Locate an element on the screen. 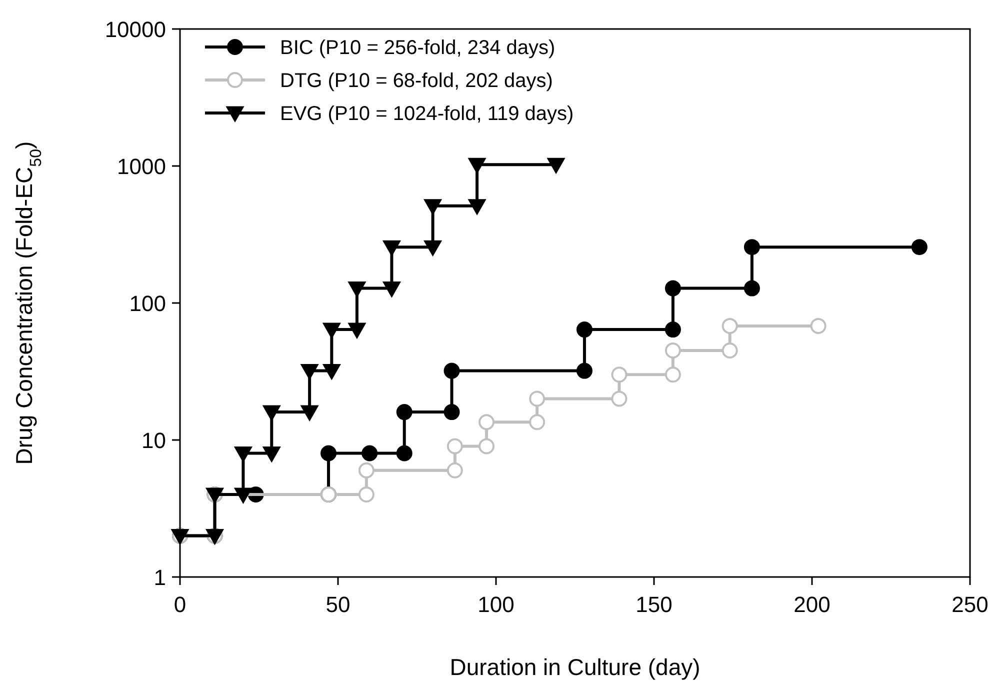 Image resolution: width=1000 pixels, height=683 pixels. legend-label: DTG (P10 = 68-fold, 202 days) is located at coordinates (416, 81).